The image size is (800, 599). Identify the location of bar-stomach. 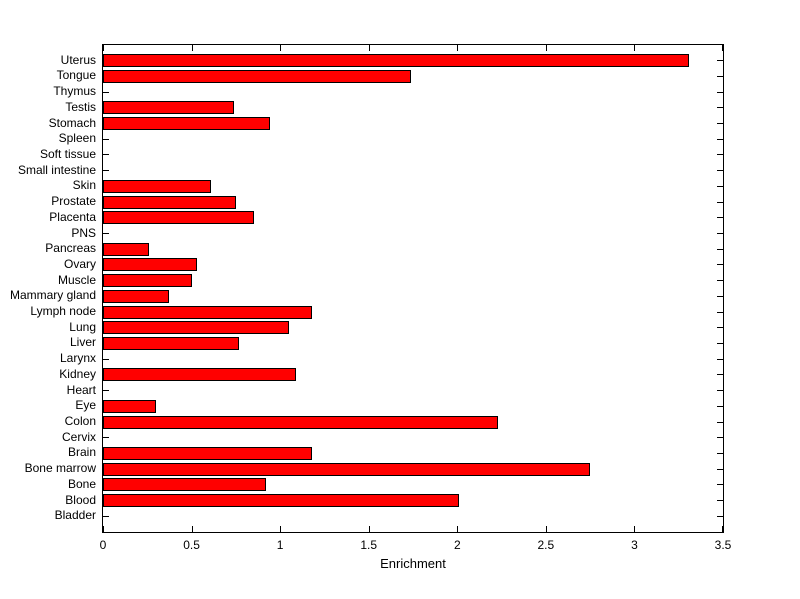
(186, 124).